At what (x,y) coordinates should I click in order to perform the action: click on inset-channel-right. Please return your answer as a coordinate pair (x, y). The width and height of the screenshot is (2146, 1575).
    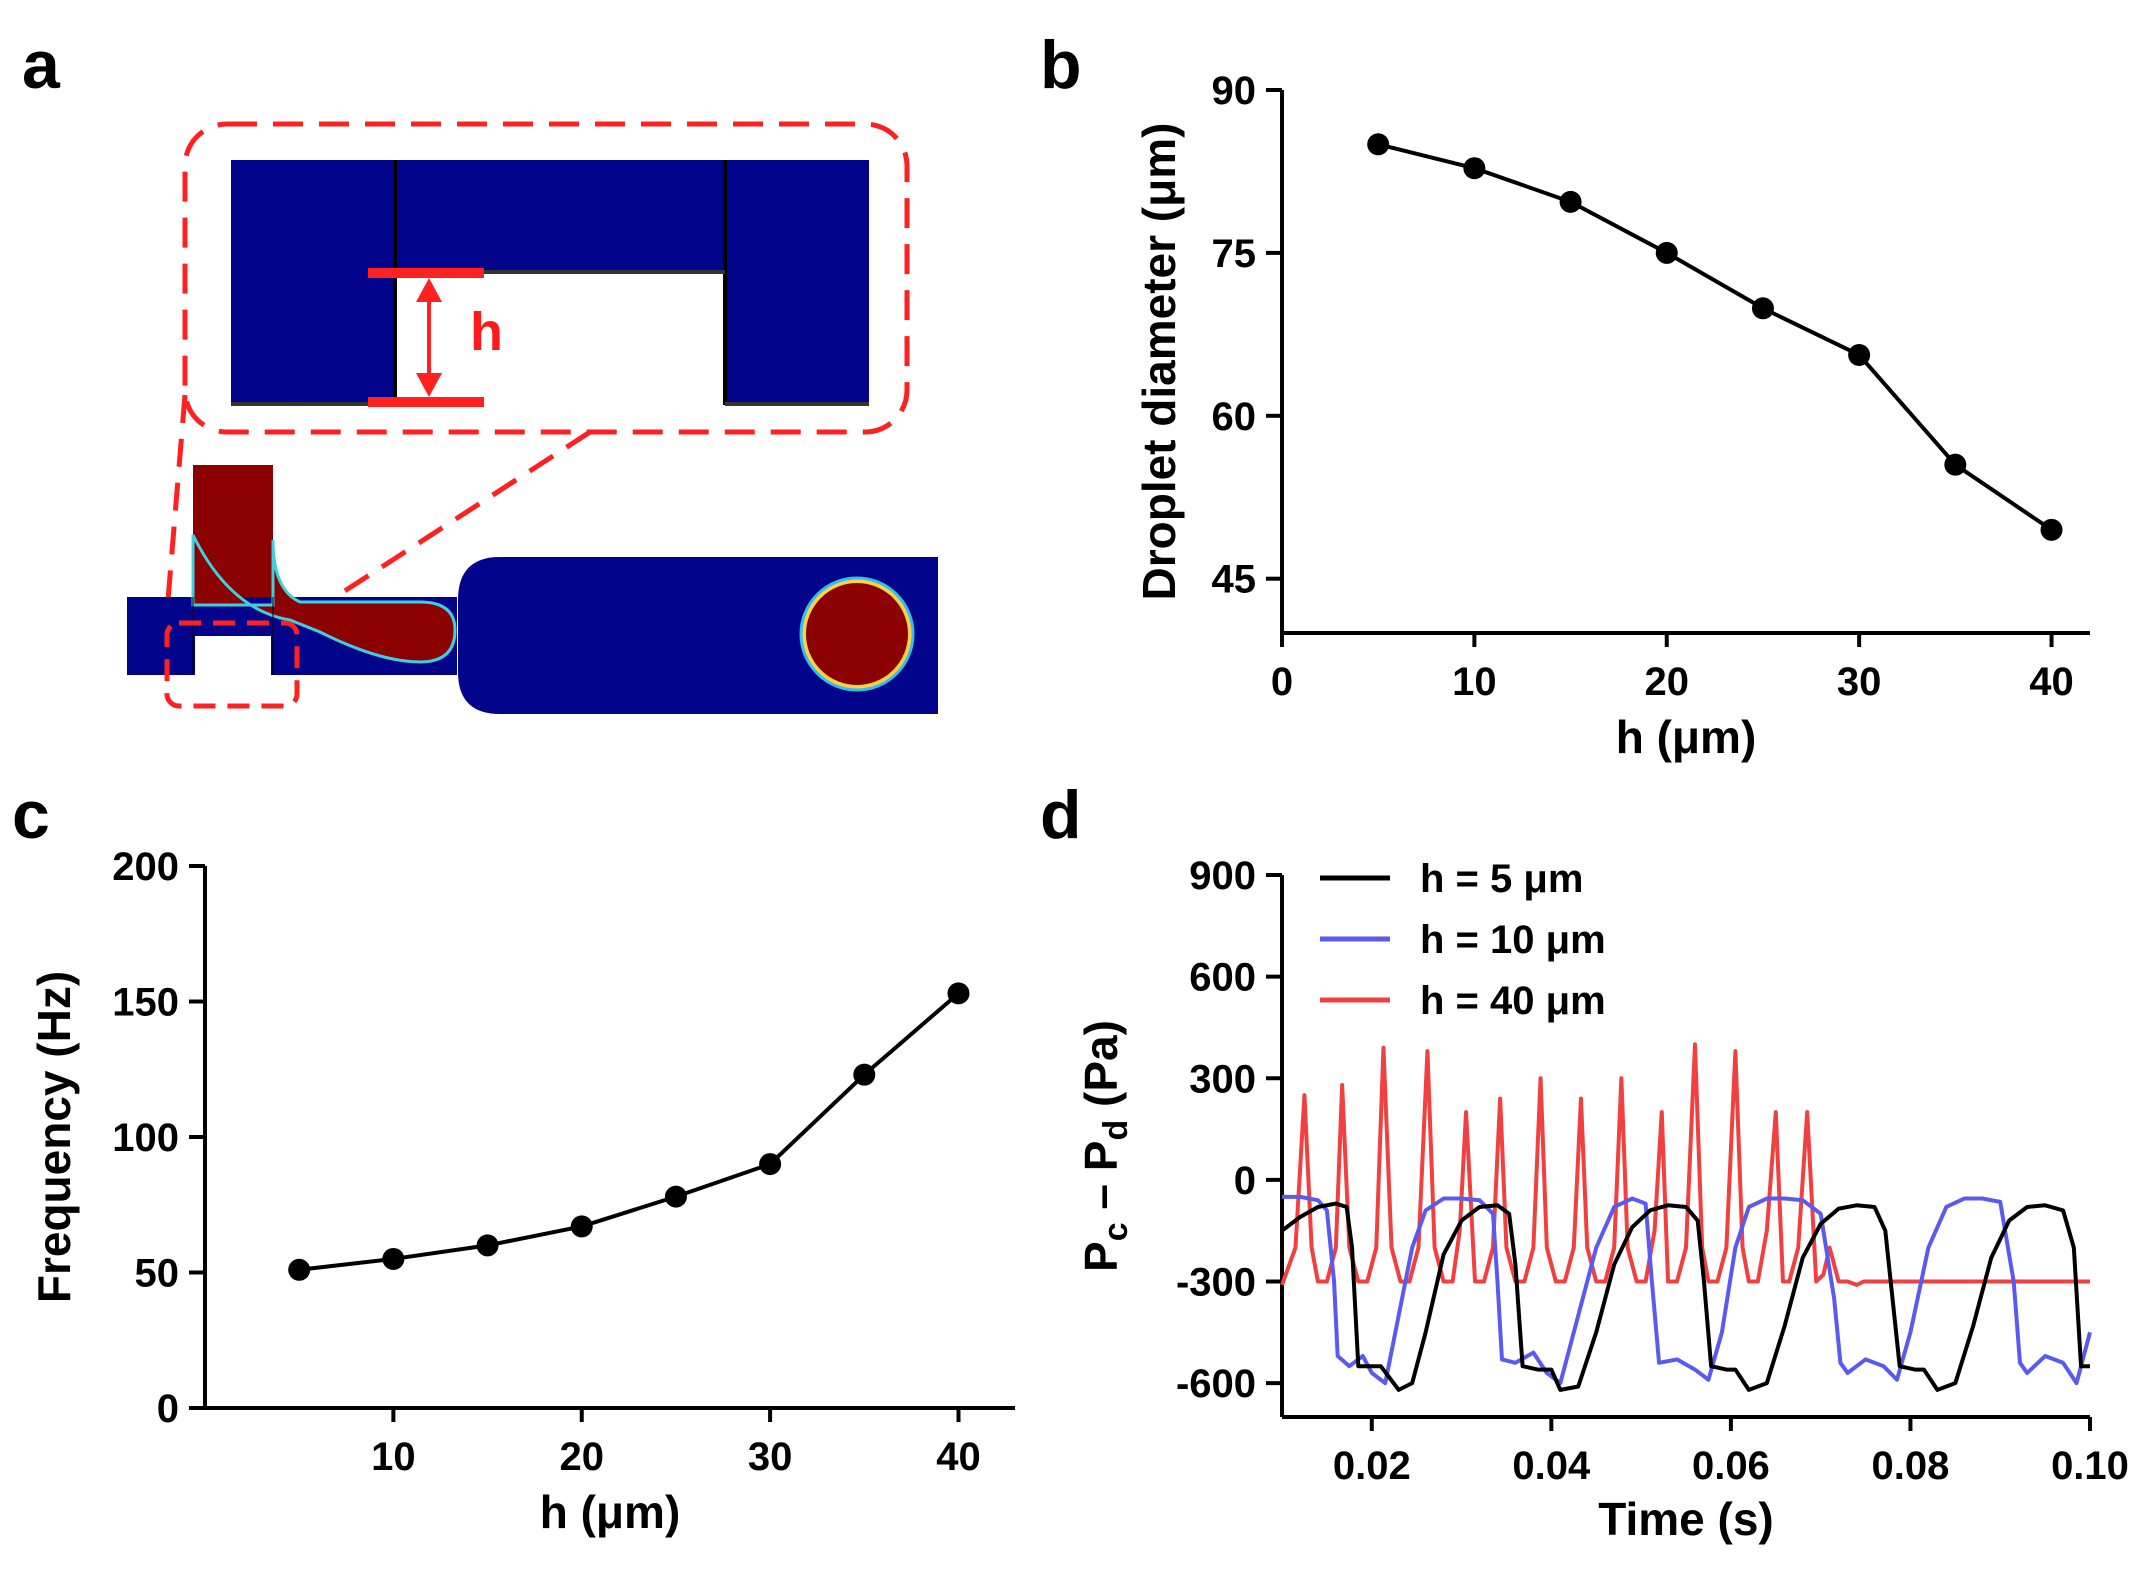
    Looking at the image, I should click on (797, 282).